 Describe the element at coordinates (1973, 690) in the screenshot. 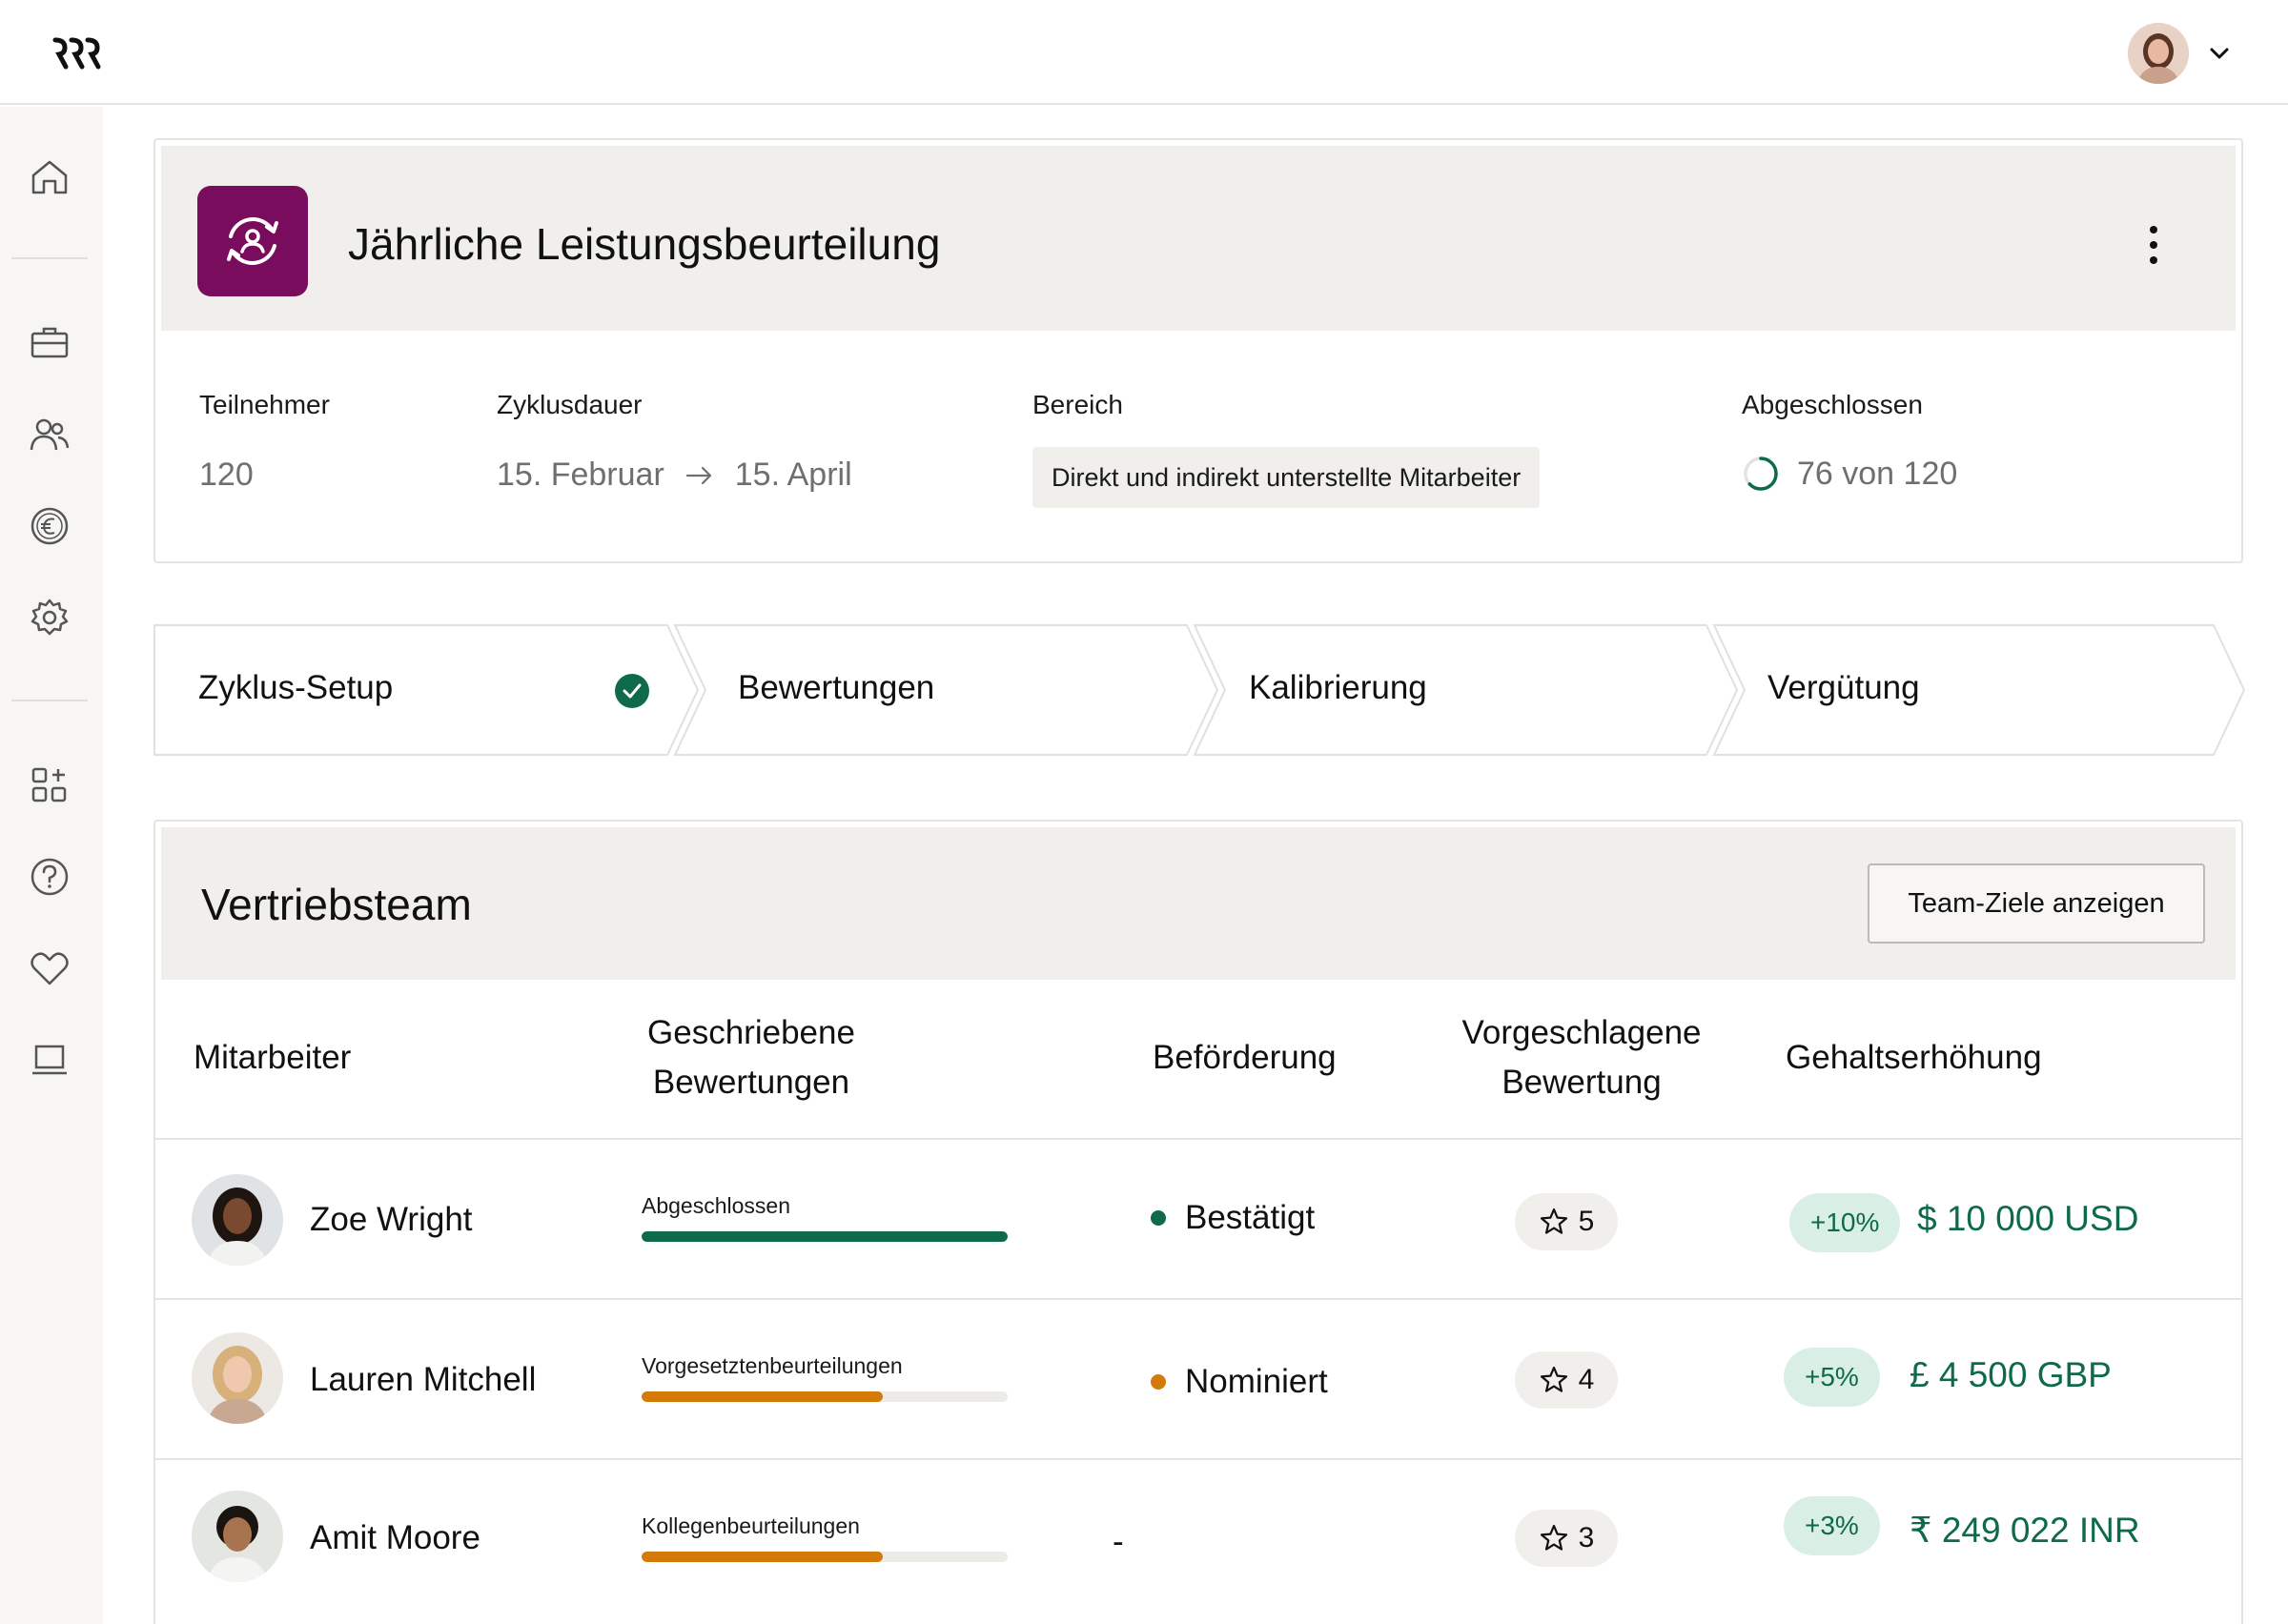

I see `step-compensation: Vergütung` at that location.